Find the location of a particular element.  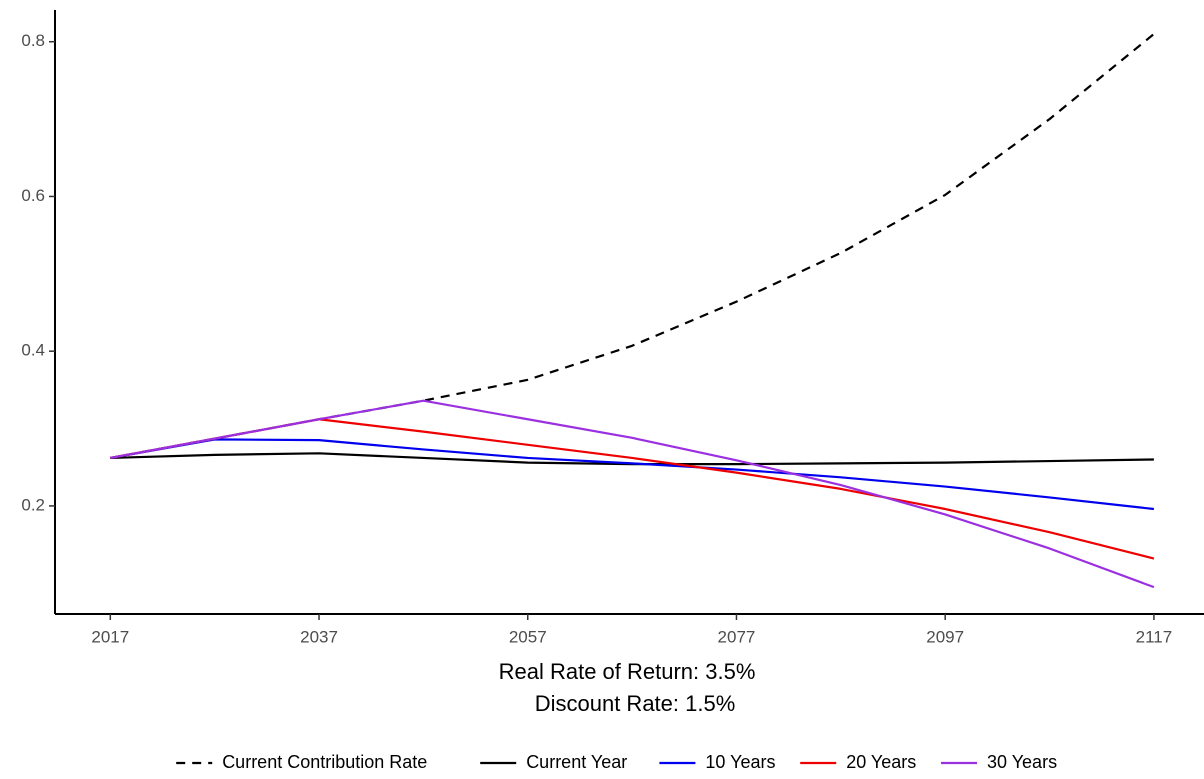

y-tick-label: 0.4 is located at coordinates (33, 350).